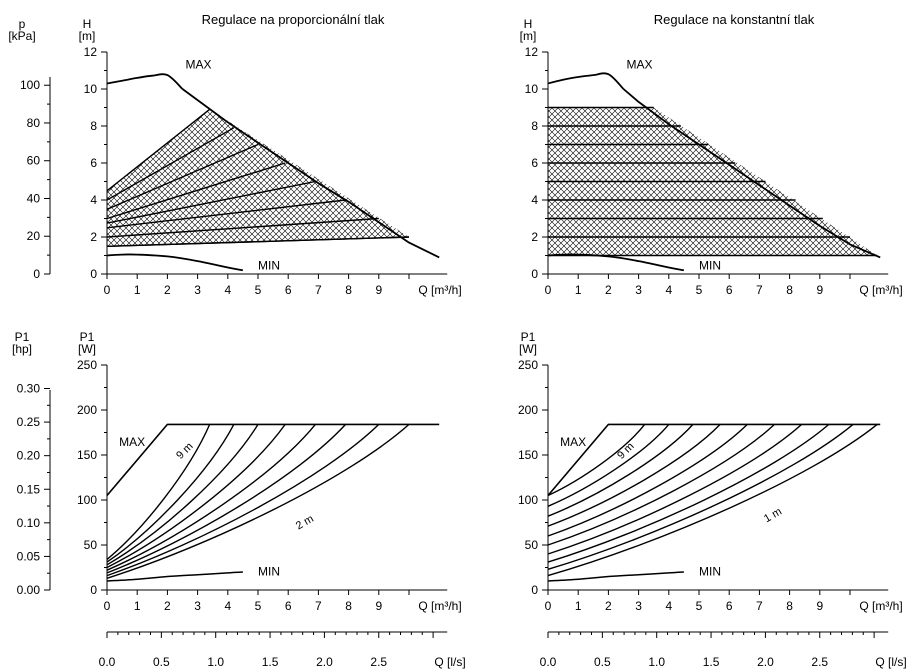  I want to click on y-tick-label: 200, so click(87, 410).